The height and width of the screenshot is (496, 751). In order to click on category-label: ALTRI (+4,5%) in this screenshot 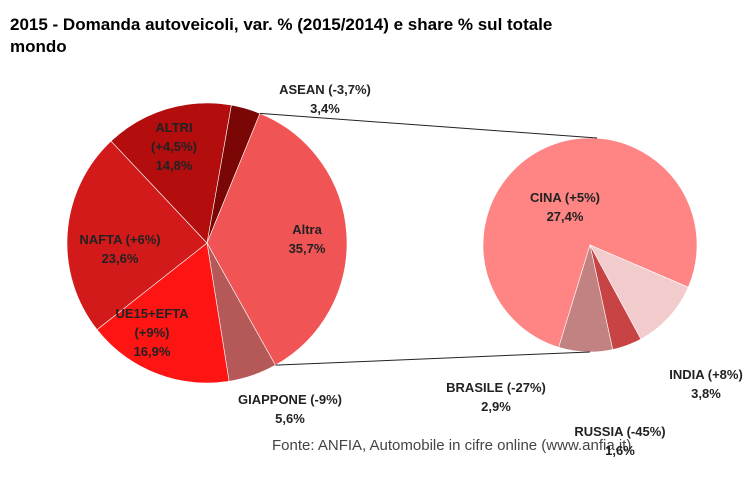, I will do `click(174, 137)`.